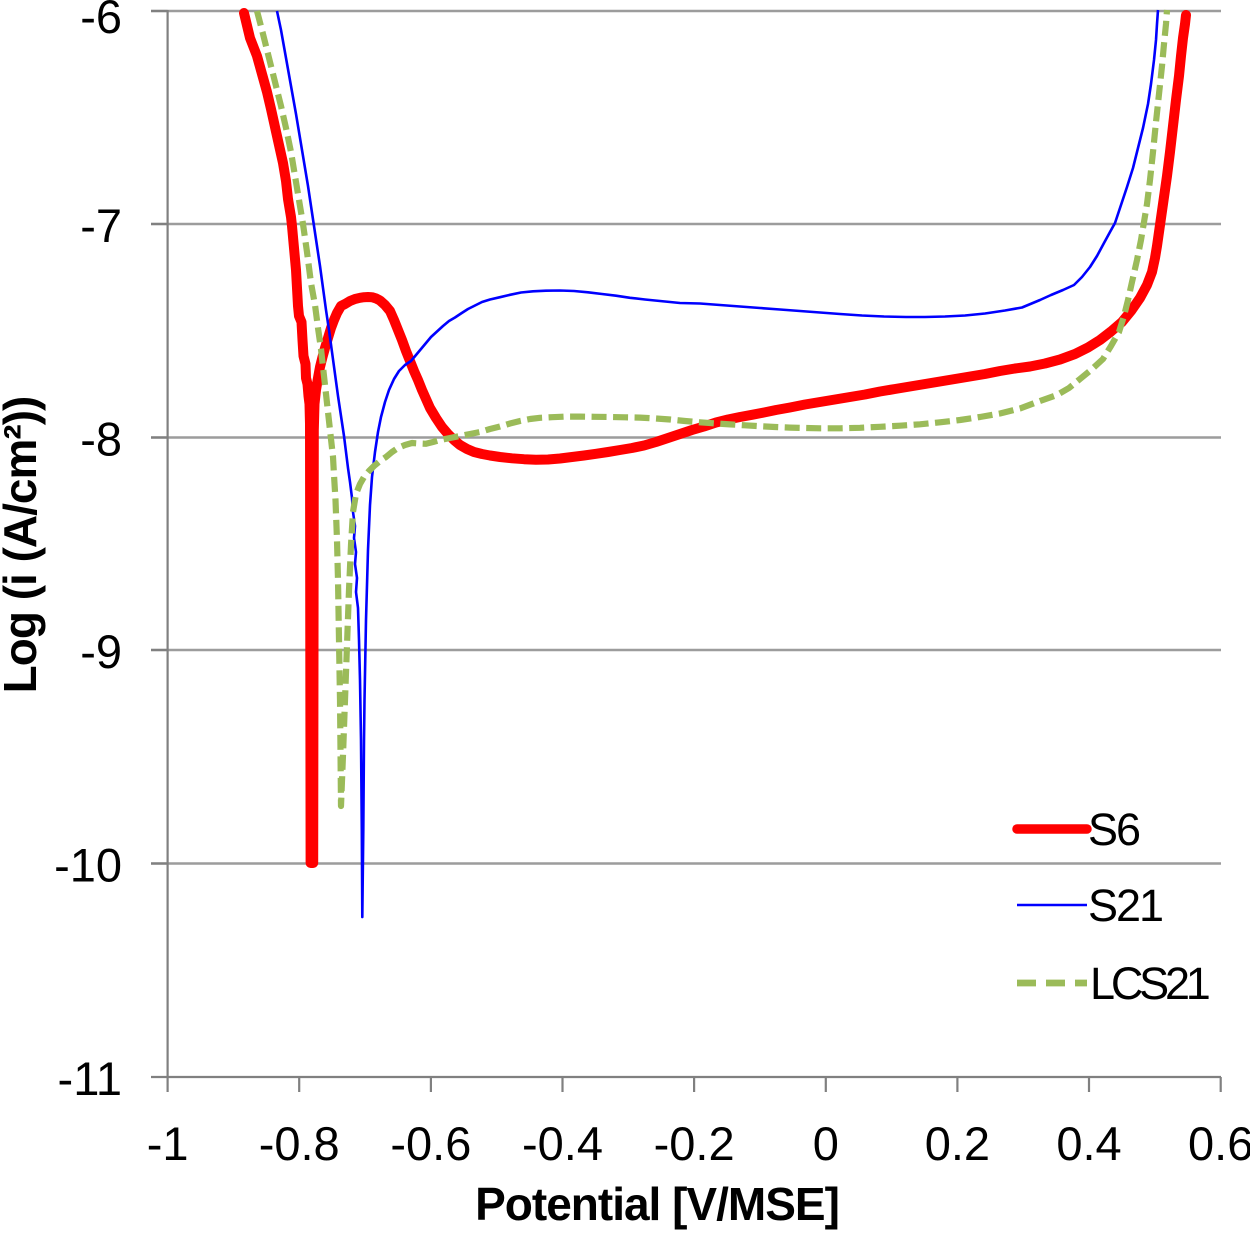 This screenshot has height=1235, width=1250. What do you see at coordinates (101, 651) in the screenshot?
I see `svg-text: -9` at bounding box center [101, 651].